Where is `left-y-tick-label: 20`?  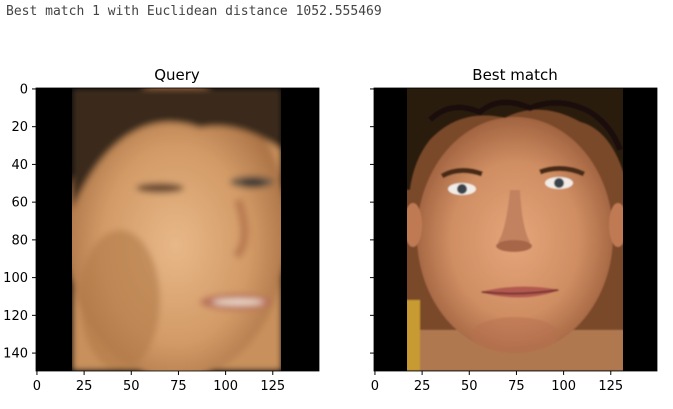
left-y-tick-label: 20 is located at coordinates (19, 127).